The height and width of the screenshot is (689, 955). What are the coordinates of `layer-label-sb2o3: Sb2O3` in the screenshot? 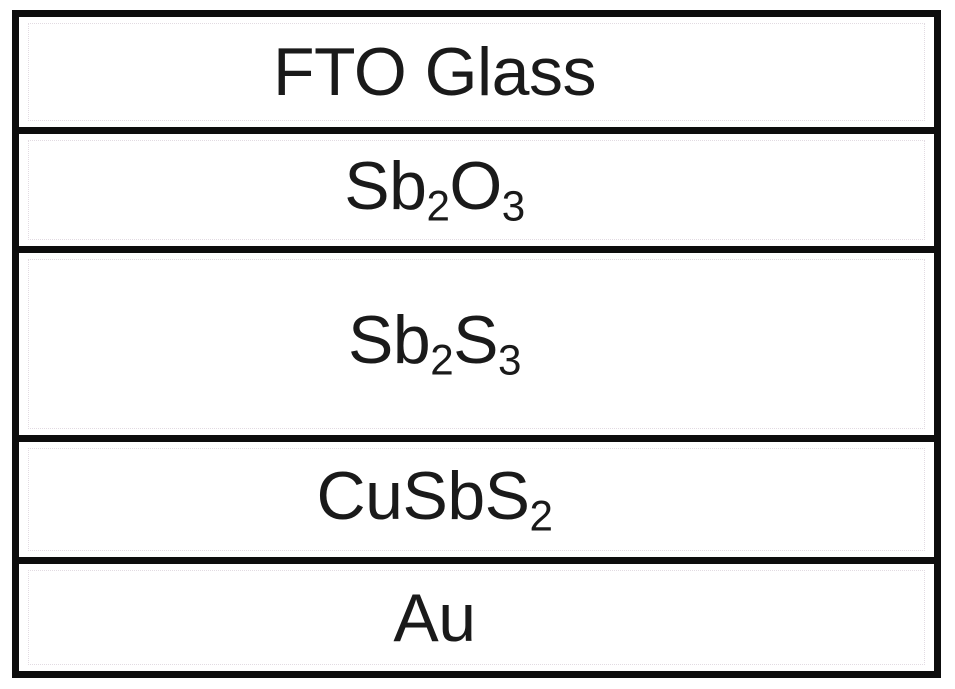 It's located at (476, 190).